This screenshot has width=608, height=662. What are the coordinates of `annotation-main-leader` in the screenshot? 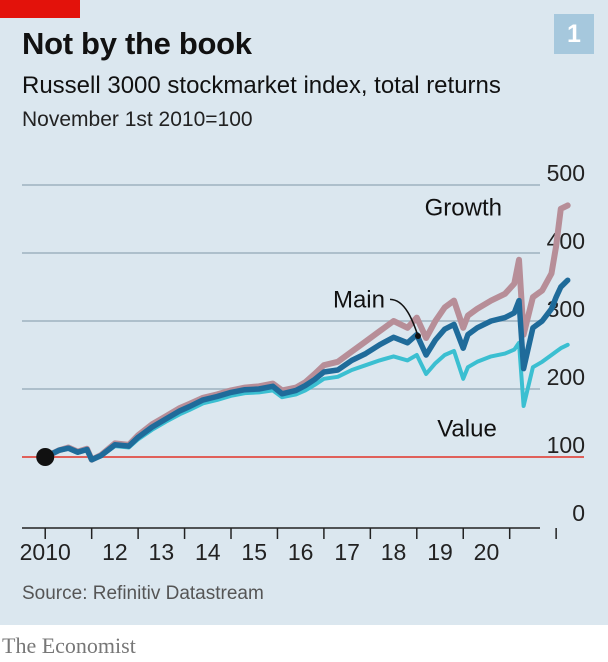 It's located at (404, 317).